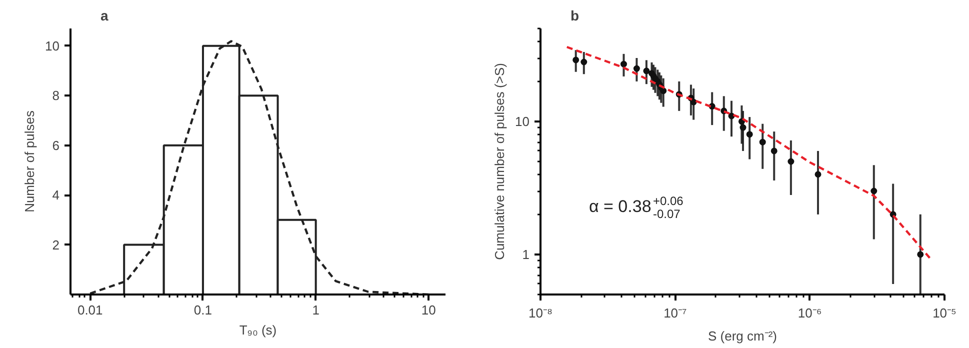 The width and height of the screenshot is (969, 348). I want to click on chart-title: b, so click(575, 16).